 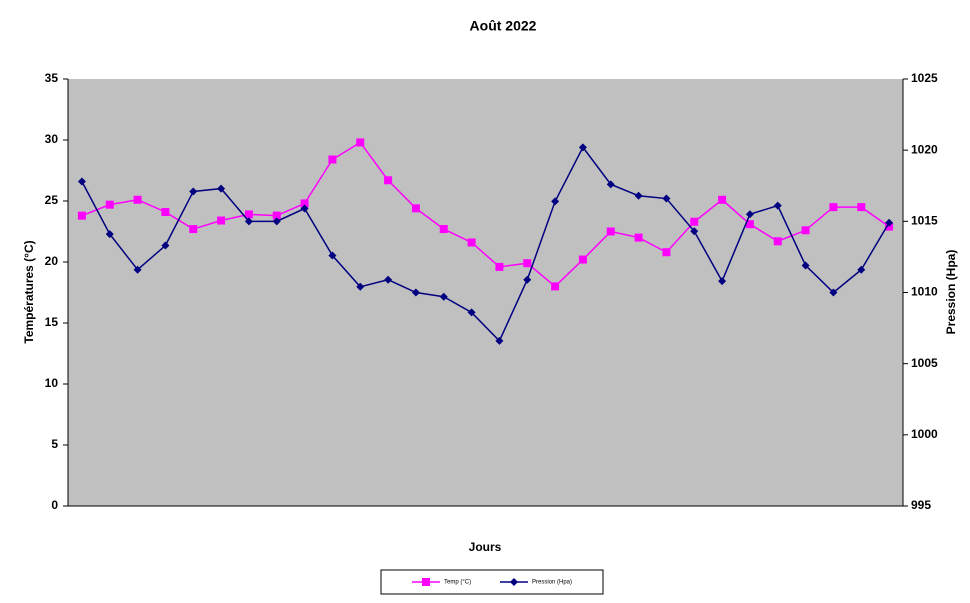 I want to click on y2-tick-label: 1020, so click(x=924, y=149).